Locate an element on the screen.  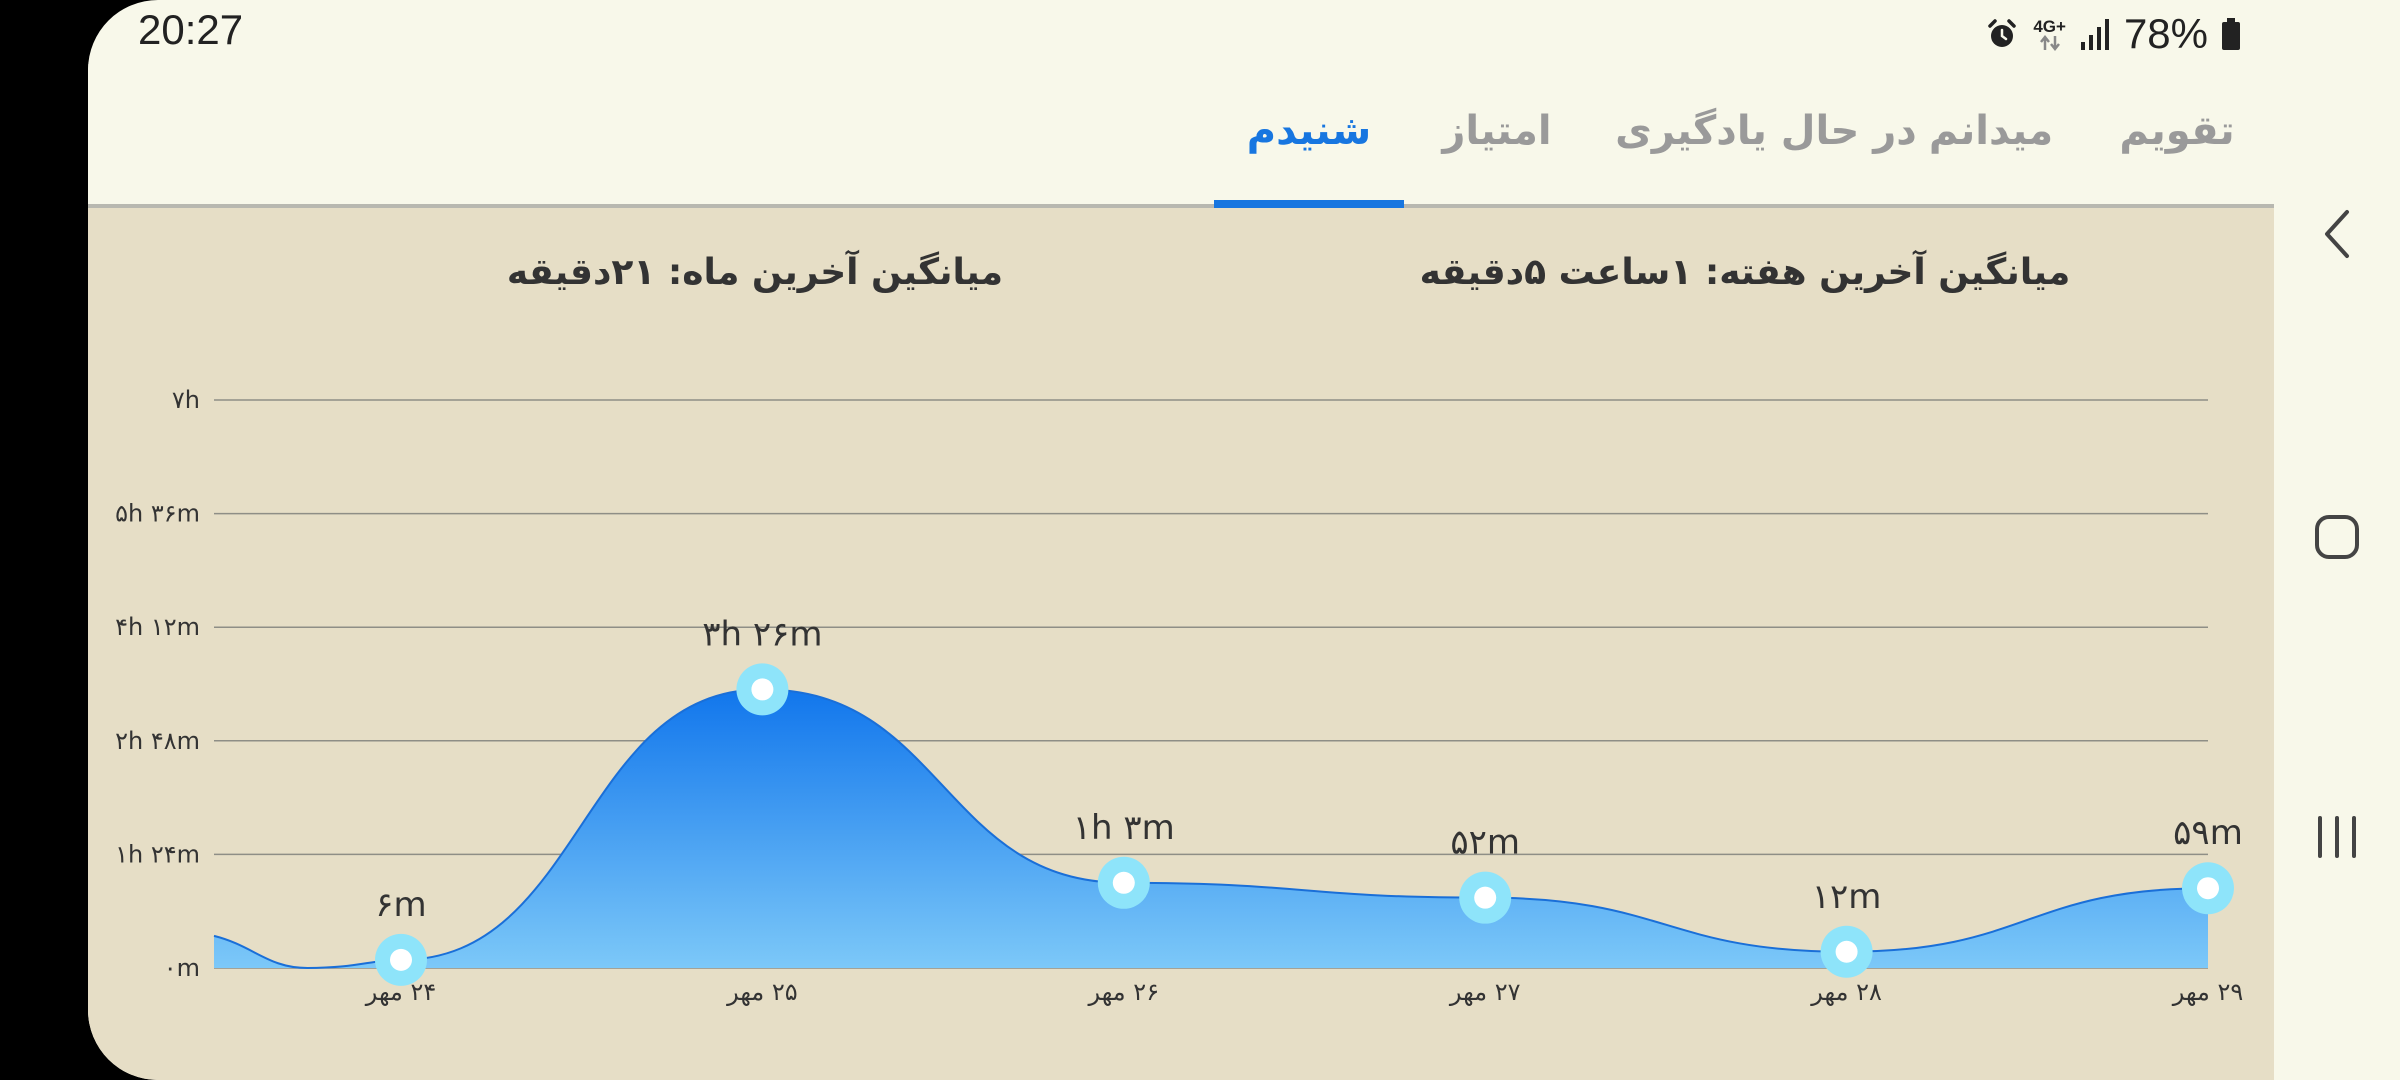
active-tab-indicator is located at coordinates (1309, 204).